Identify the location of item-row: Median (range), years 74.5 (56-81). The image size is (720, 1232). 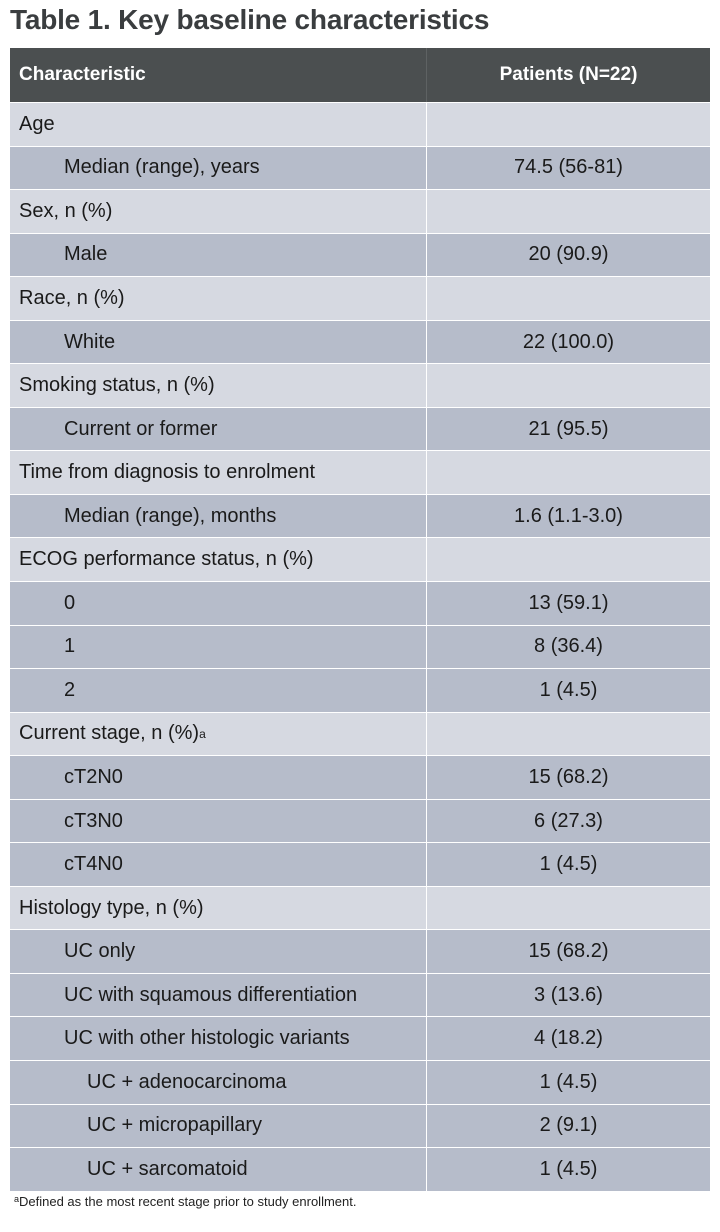
(360, 168).